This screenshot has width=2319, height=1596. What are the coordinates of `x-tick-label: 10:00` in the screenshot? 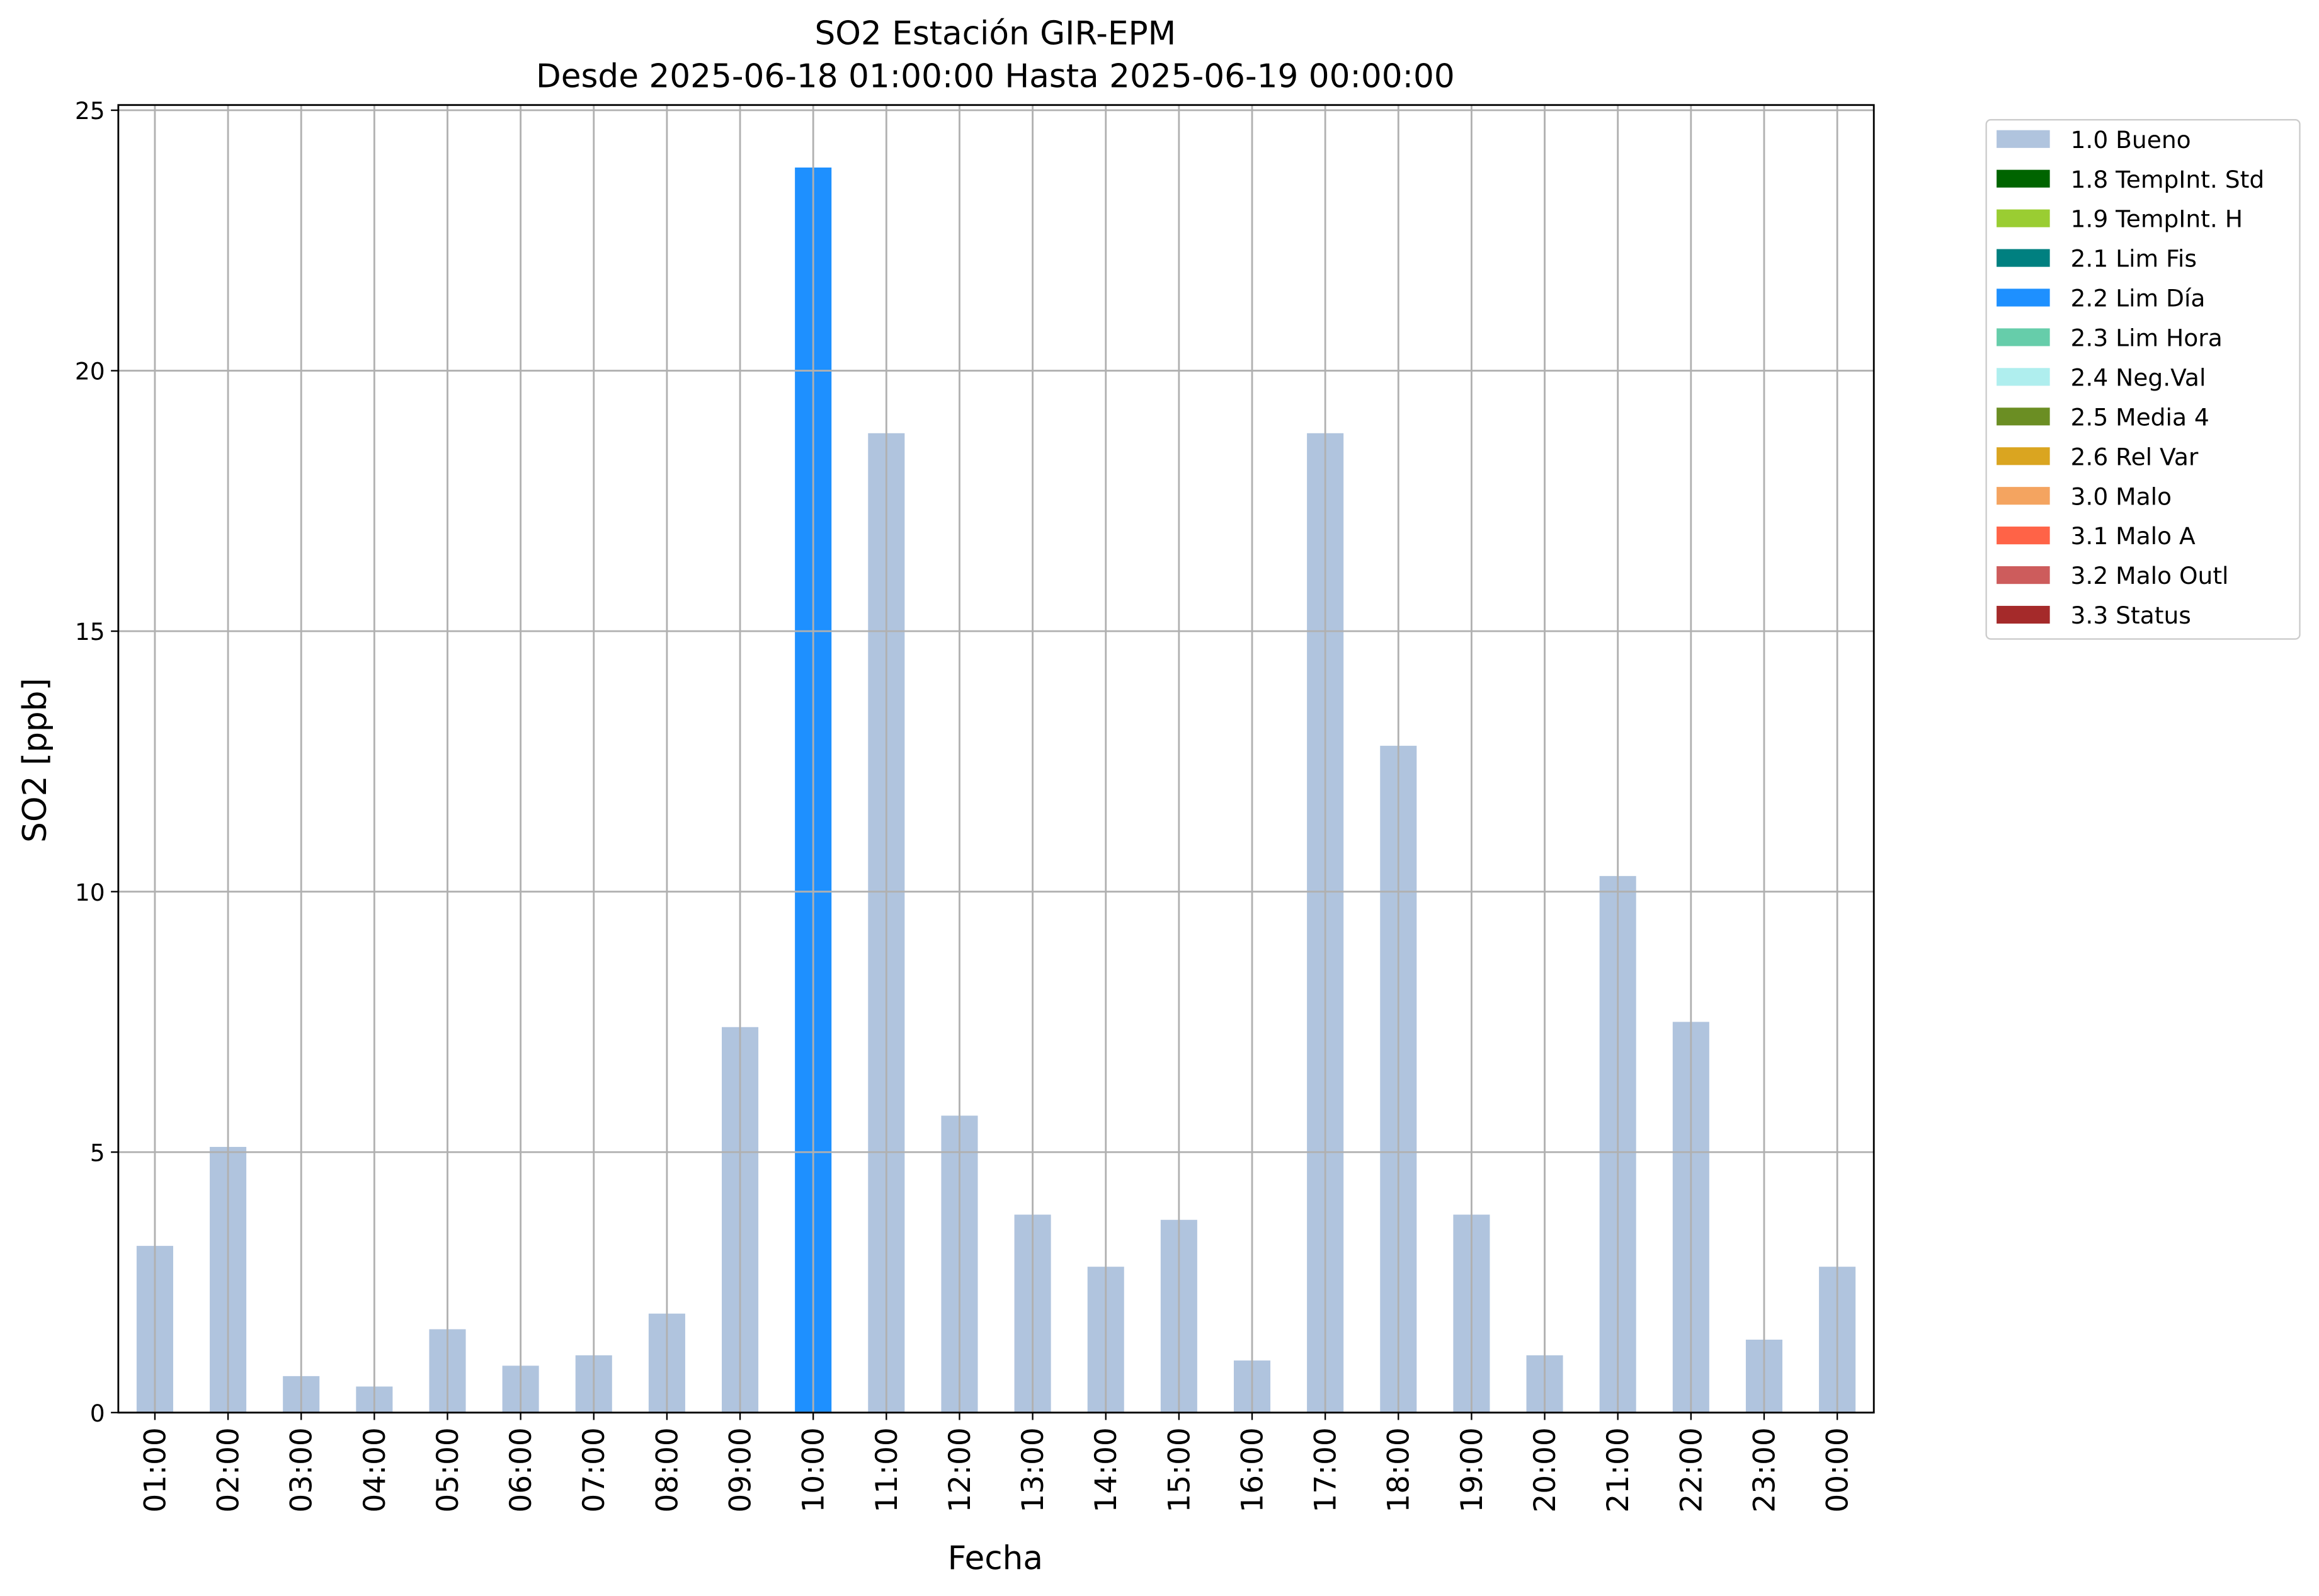 It's located at (814, 1469).